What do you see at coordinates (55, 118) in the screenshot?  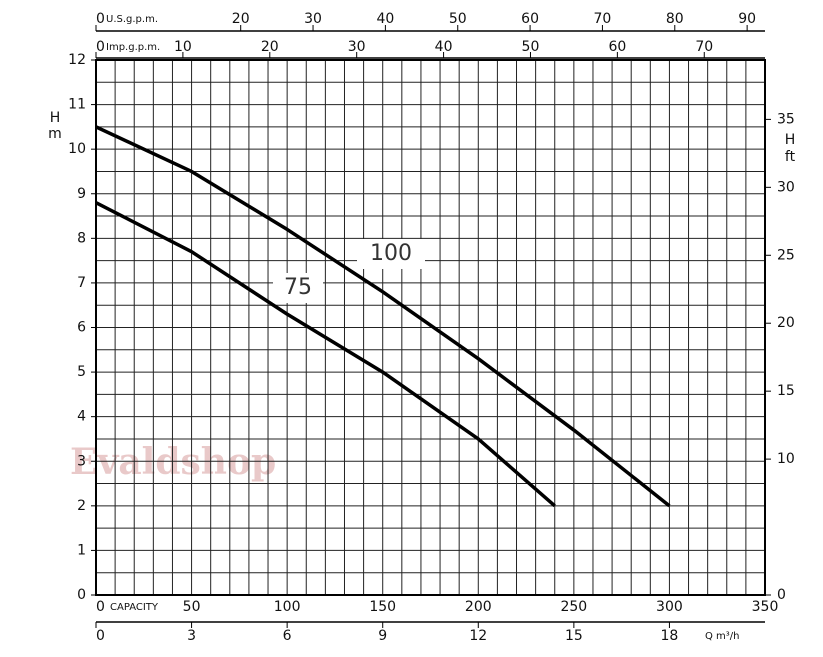 I see `y-axis-label: H` at bounding box center [55, 118].